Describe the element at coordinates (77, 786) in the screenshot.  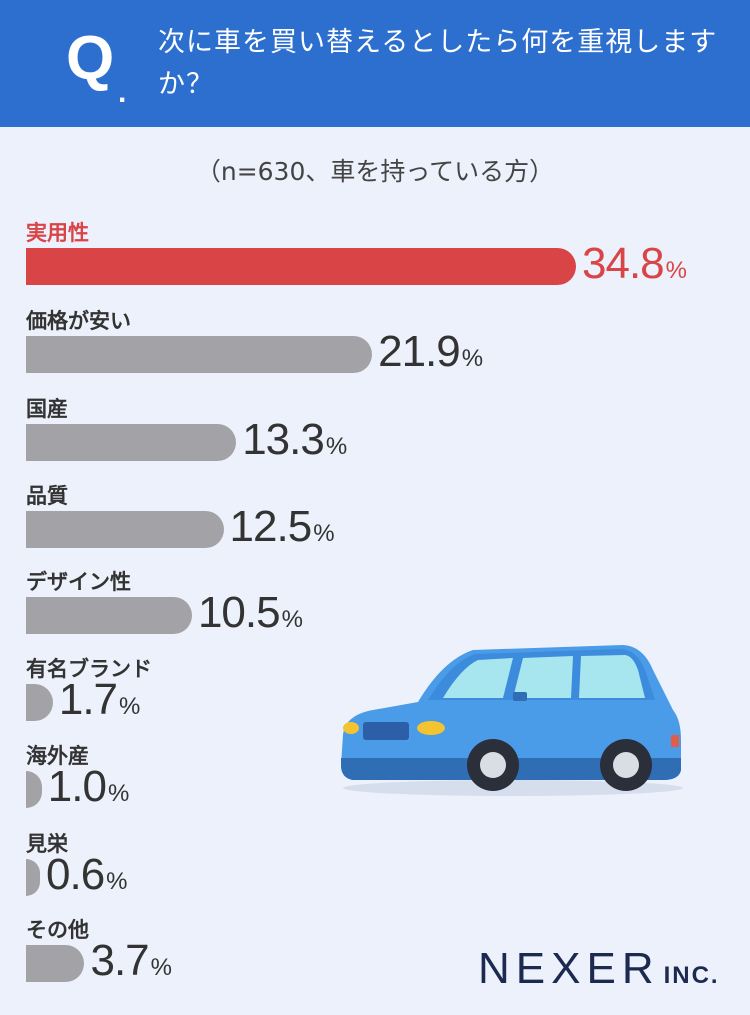
I see `value-number: 1.0` at that location.